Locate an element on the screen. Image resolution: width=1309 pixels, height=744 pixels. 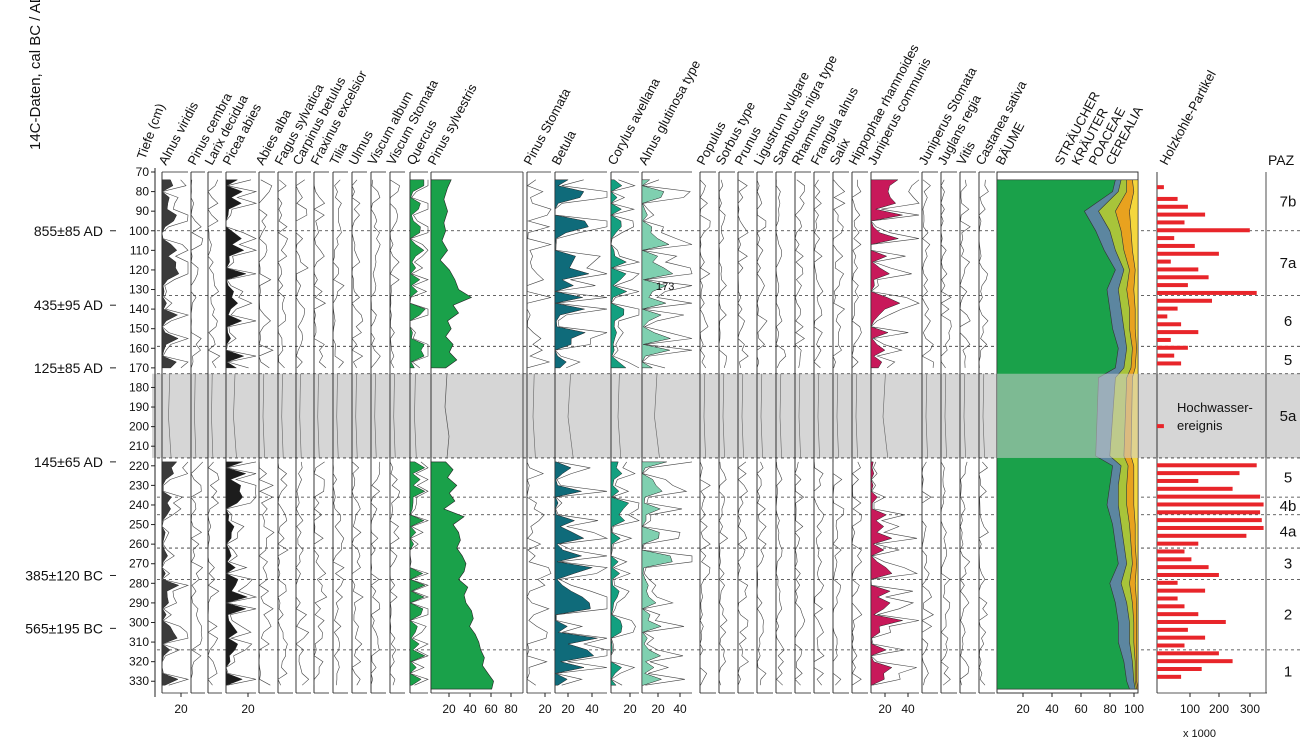
panel-alnus-viridis is located at coordinates (175, 432).